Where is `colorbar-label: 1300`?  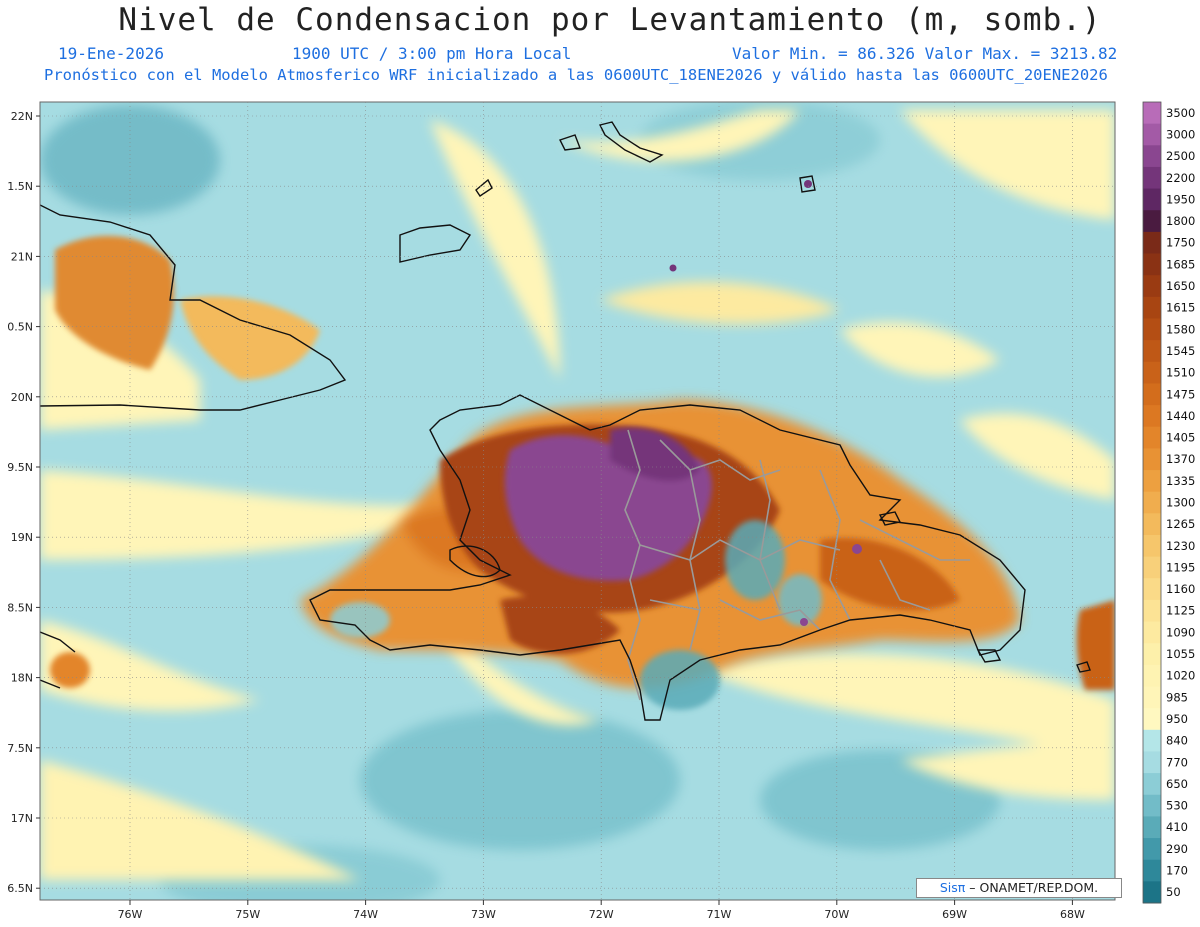 colorbar-label: 1300 is located at coordinates (1180, 503).